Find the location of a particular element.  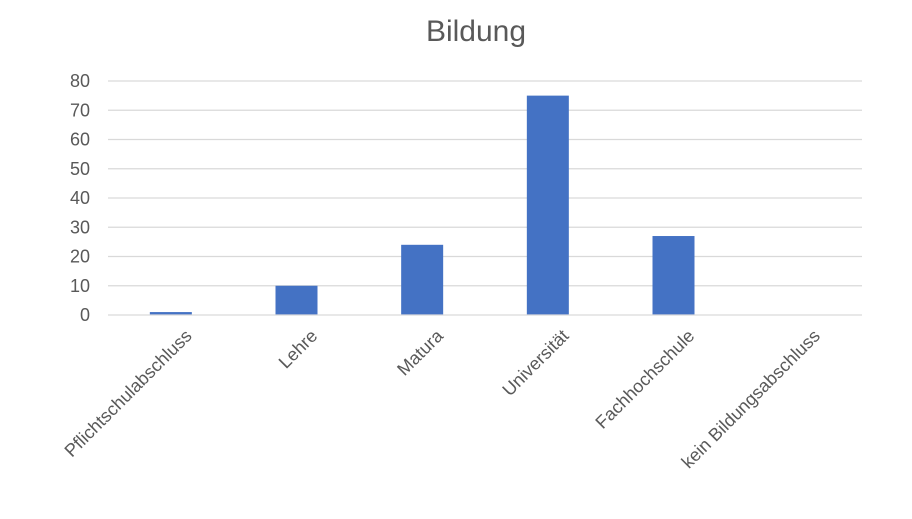

x-tick-label: Matura is located at coordinates (420, 352).